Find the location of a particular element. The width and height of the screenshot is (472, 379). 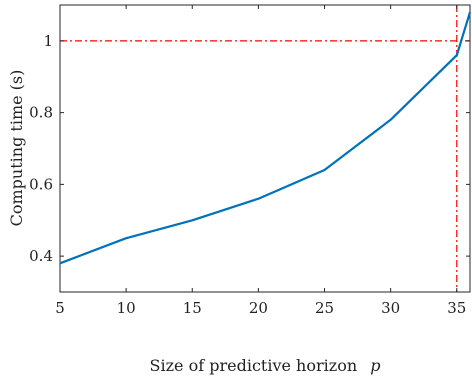

x-axis-title-text: Size of predictive horizon is located at coordinates (254, 365).